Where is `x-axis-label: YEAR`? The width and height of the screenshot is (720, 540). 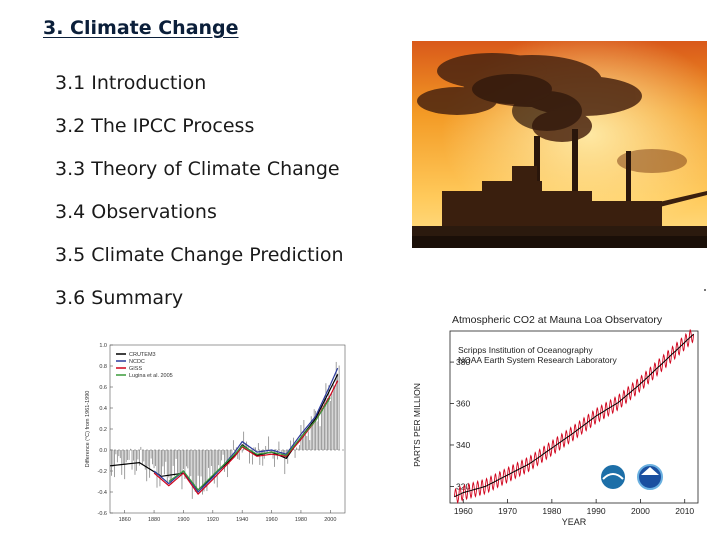
x-axis-label: YEAR is located at coordinates (574, 522).